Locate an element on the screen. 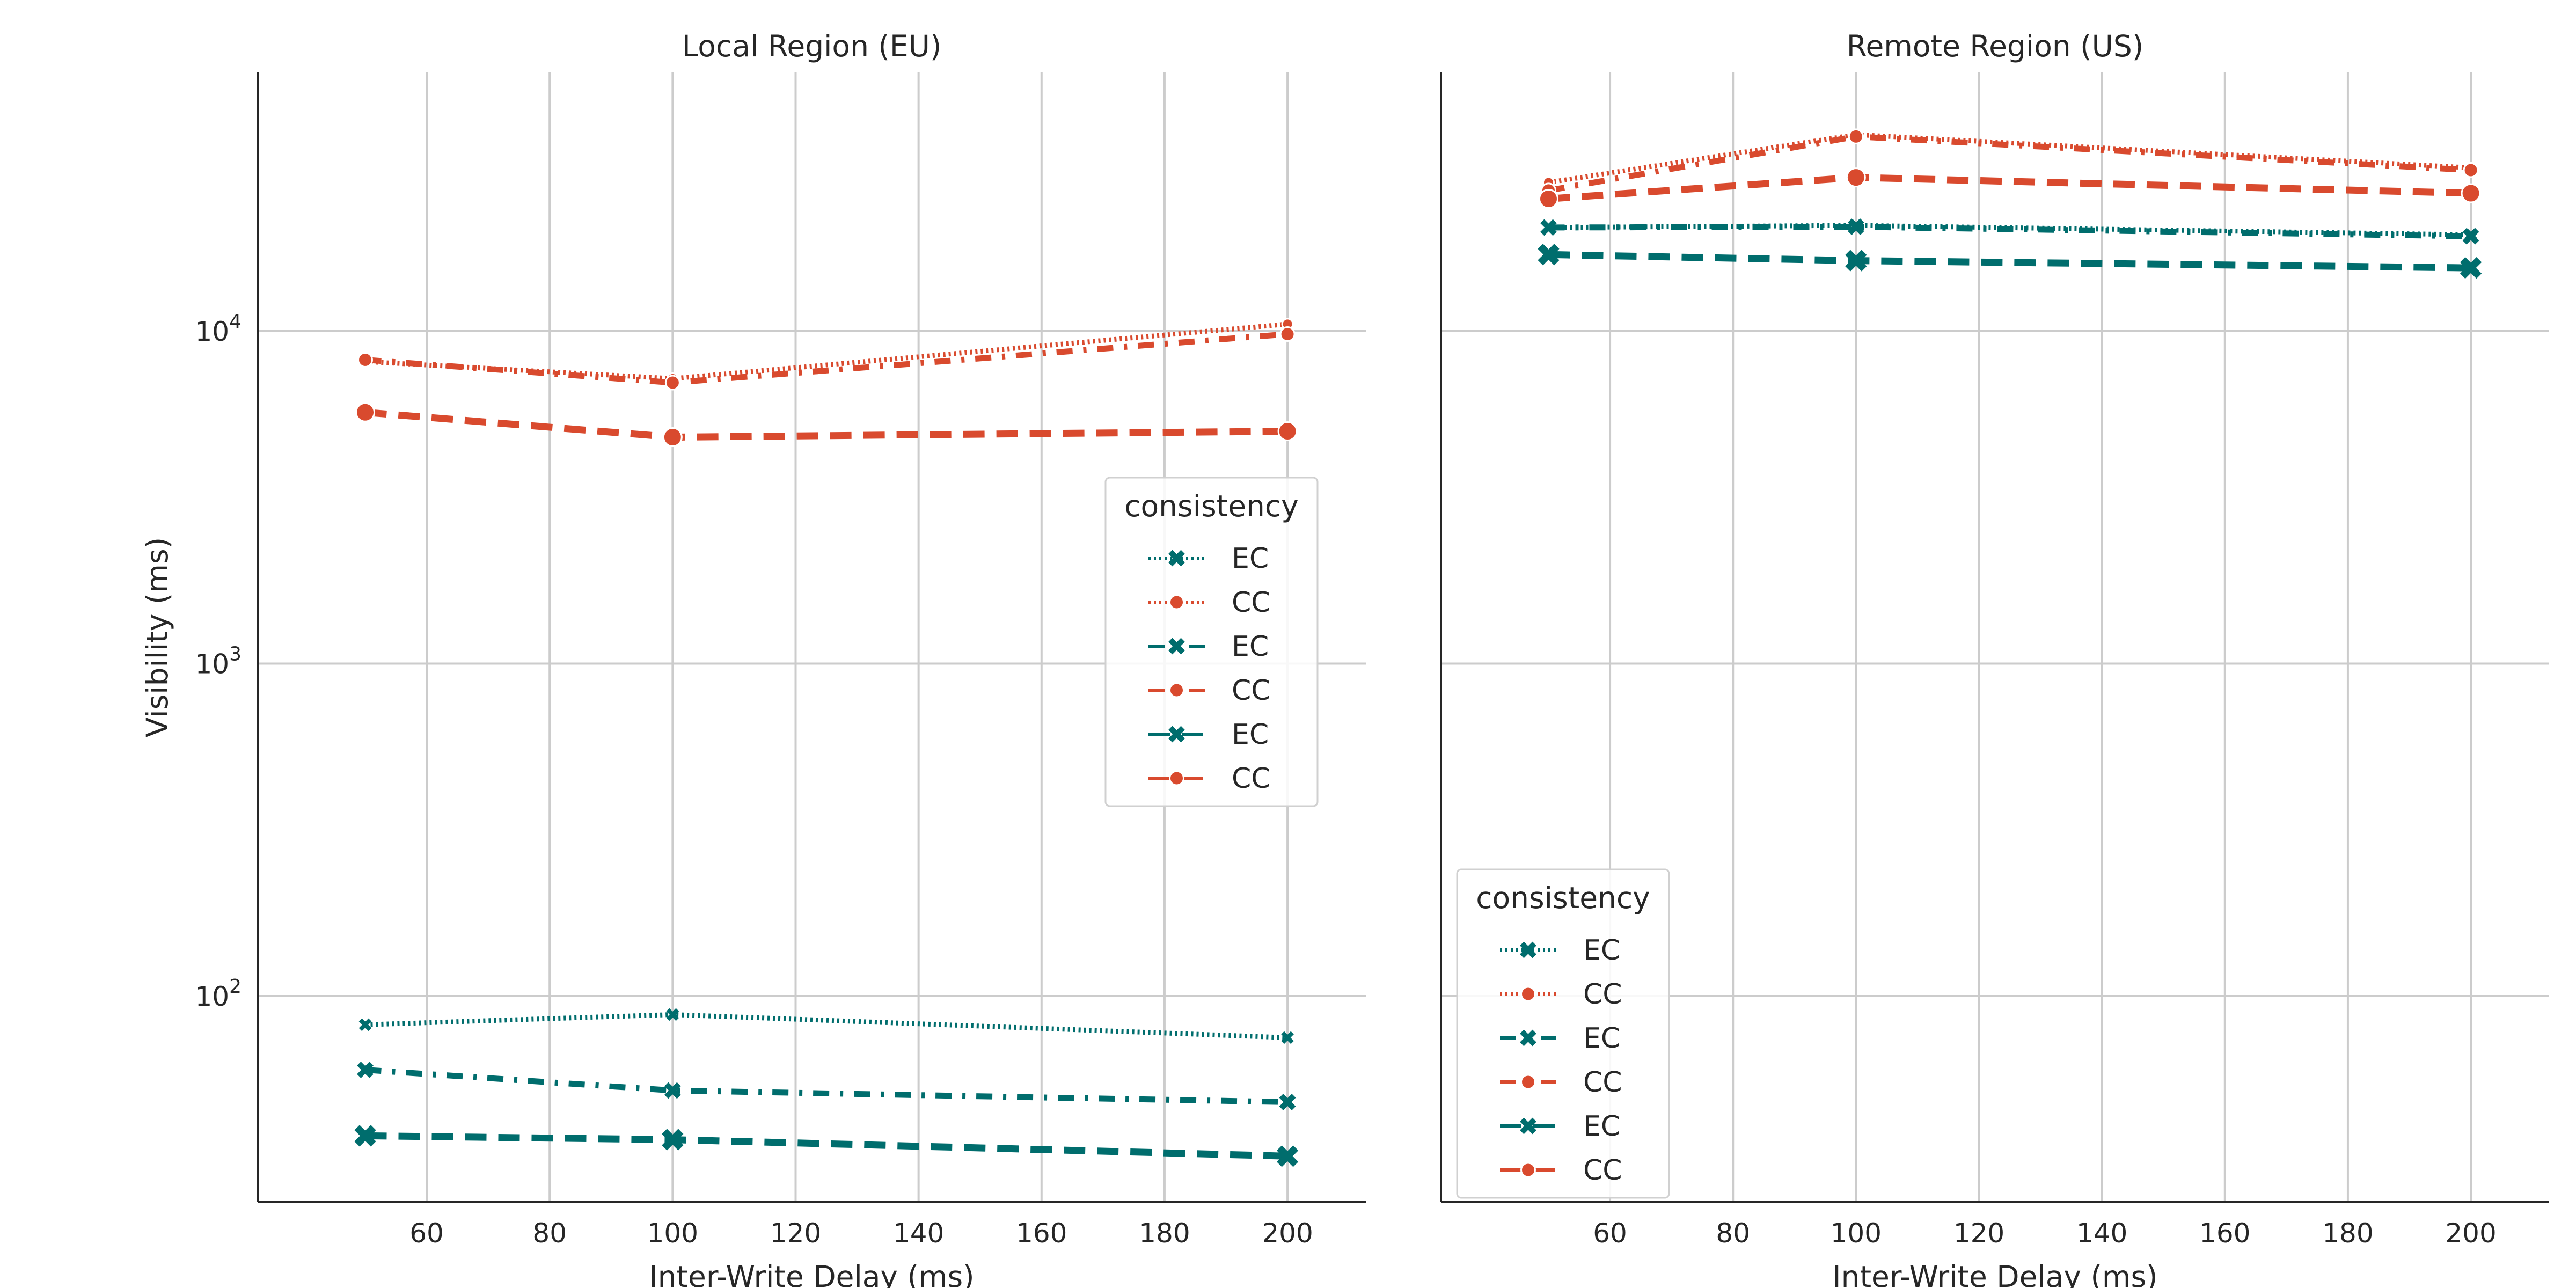  x-tick-label: 160 is located at coordinates (1041, 1233).